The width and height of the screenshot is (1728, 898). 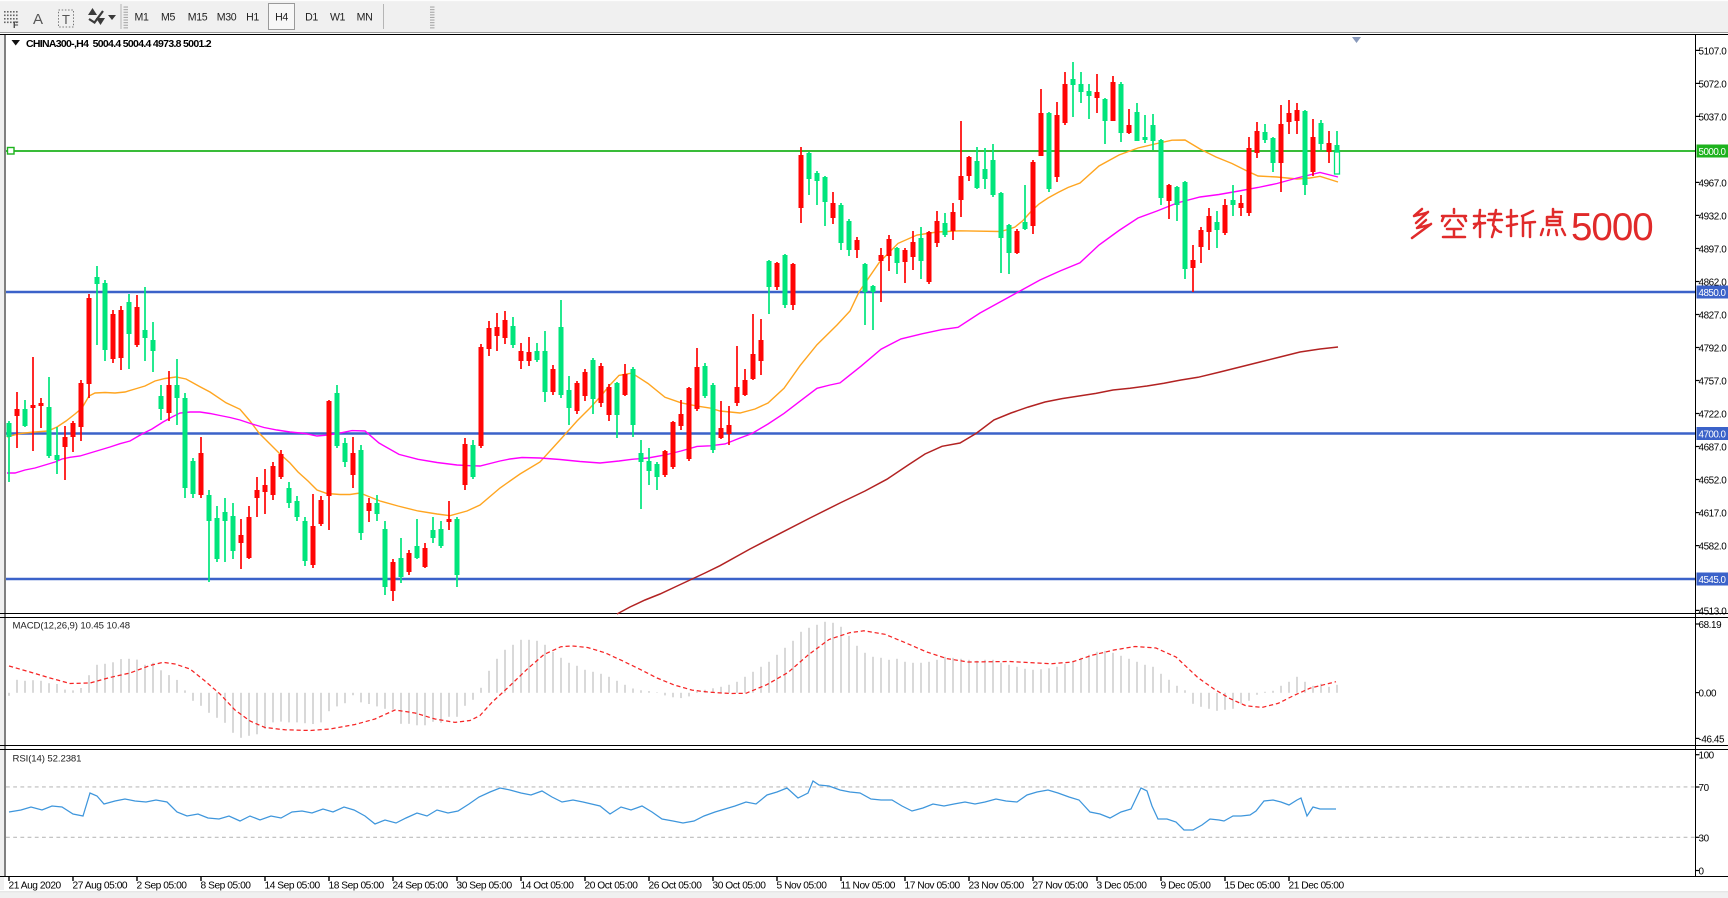 What do you see at coordinates (1713, 547) in the screenshot?
I see `svg-text: 4582.0` at bounding box center [1713, 547].